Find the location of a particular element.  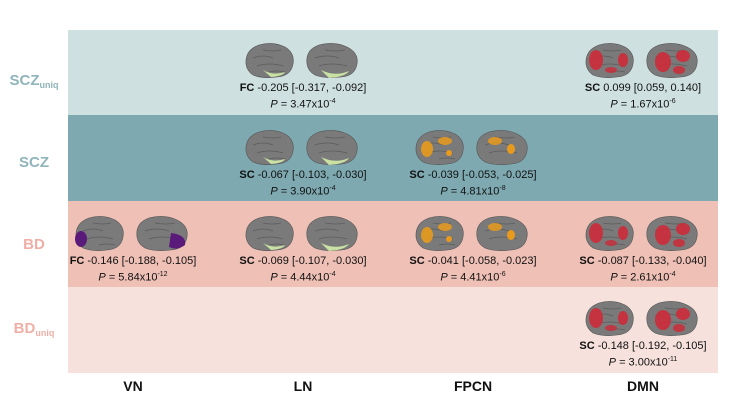

column-label-ln: LN is located at coordinates (303, 386).